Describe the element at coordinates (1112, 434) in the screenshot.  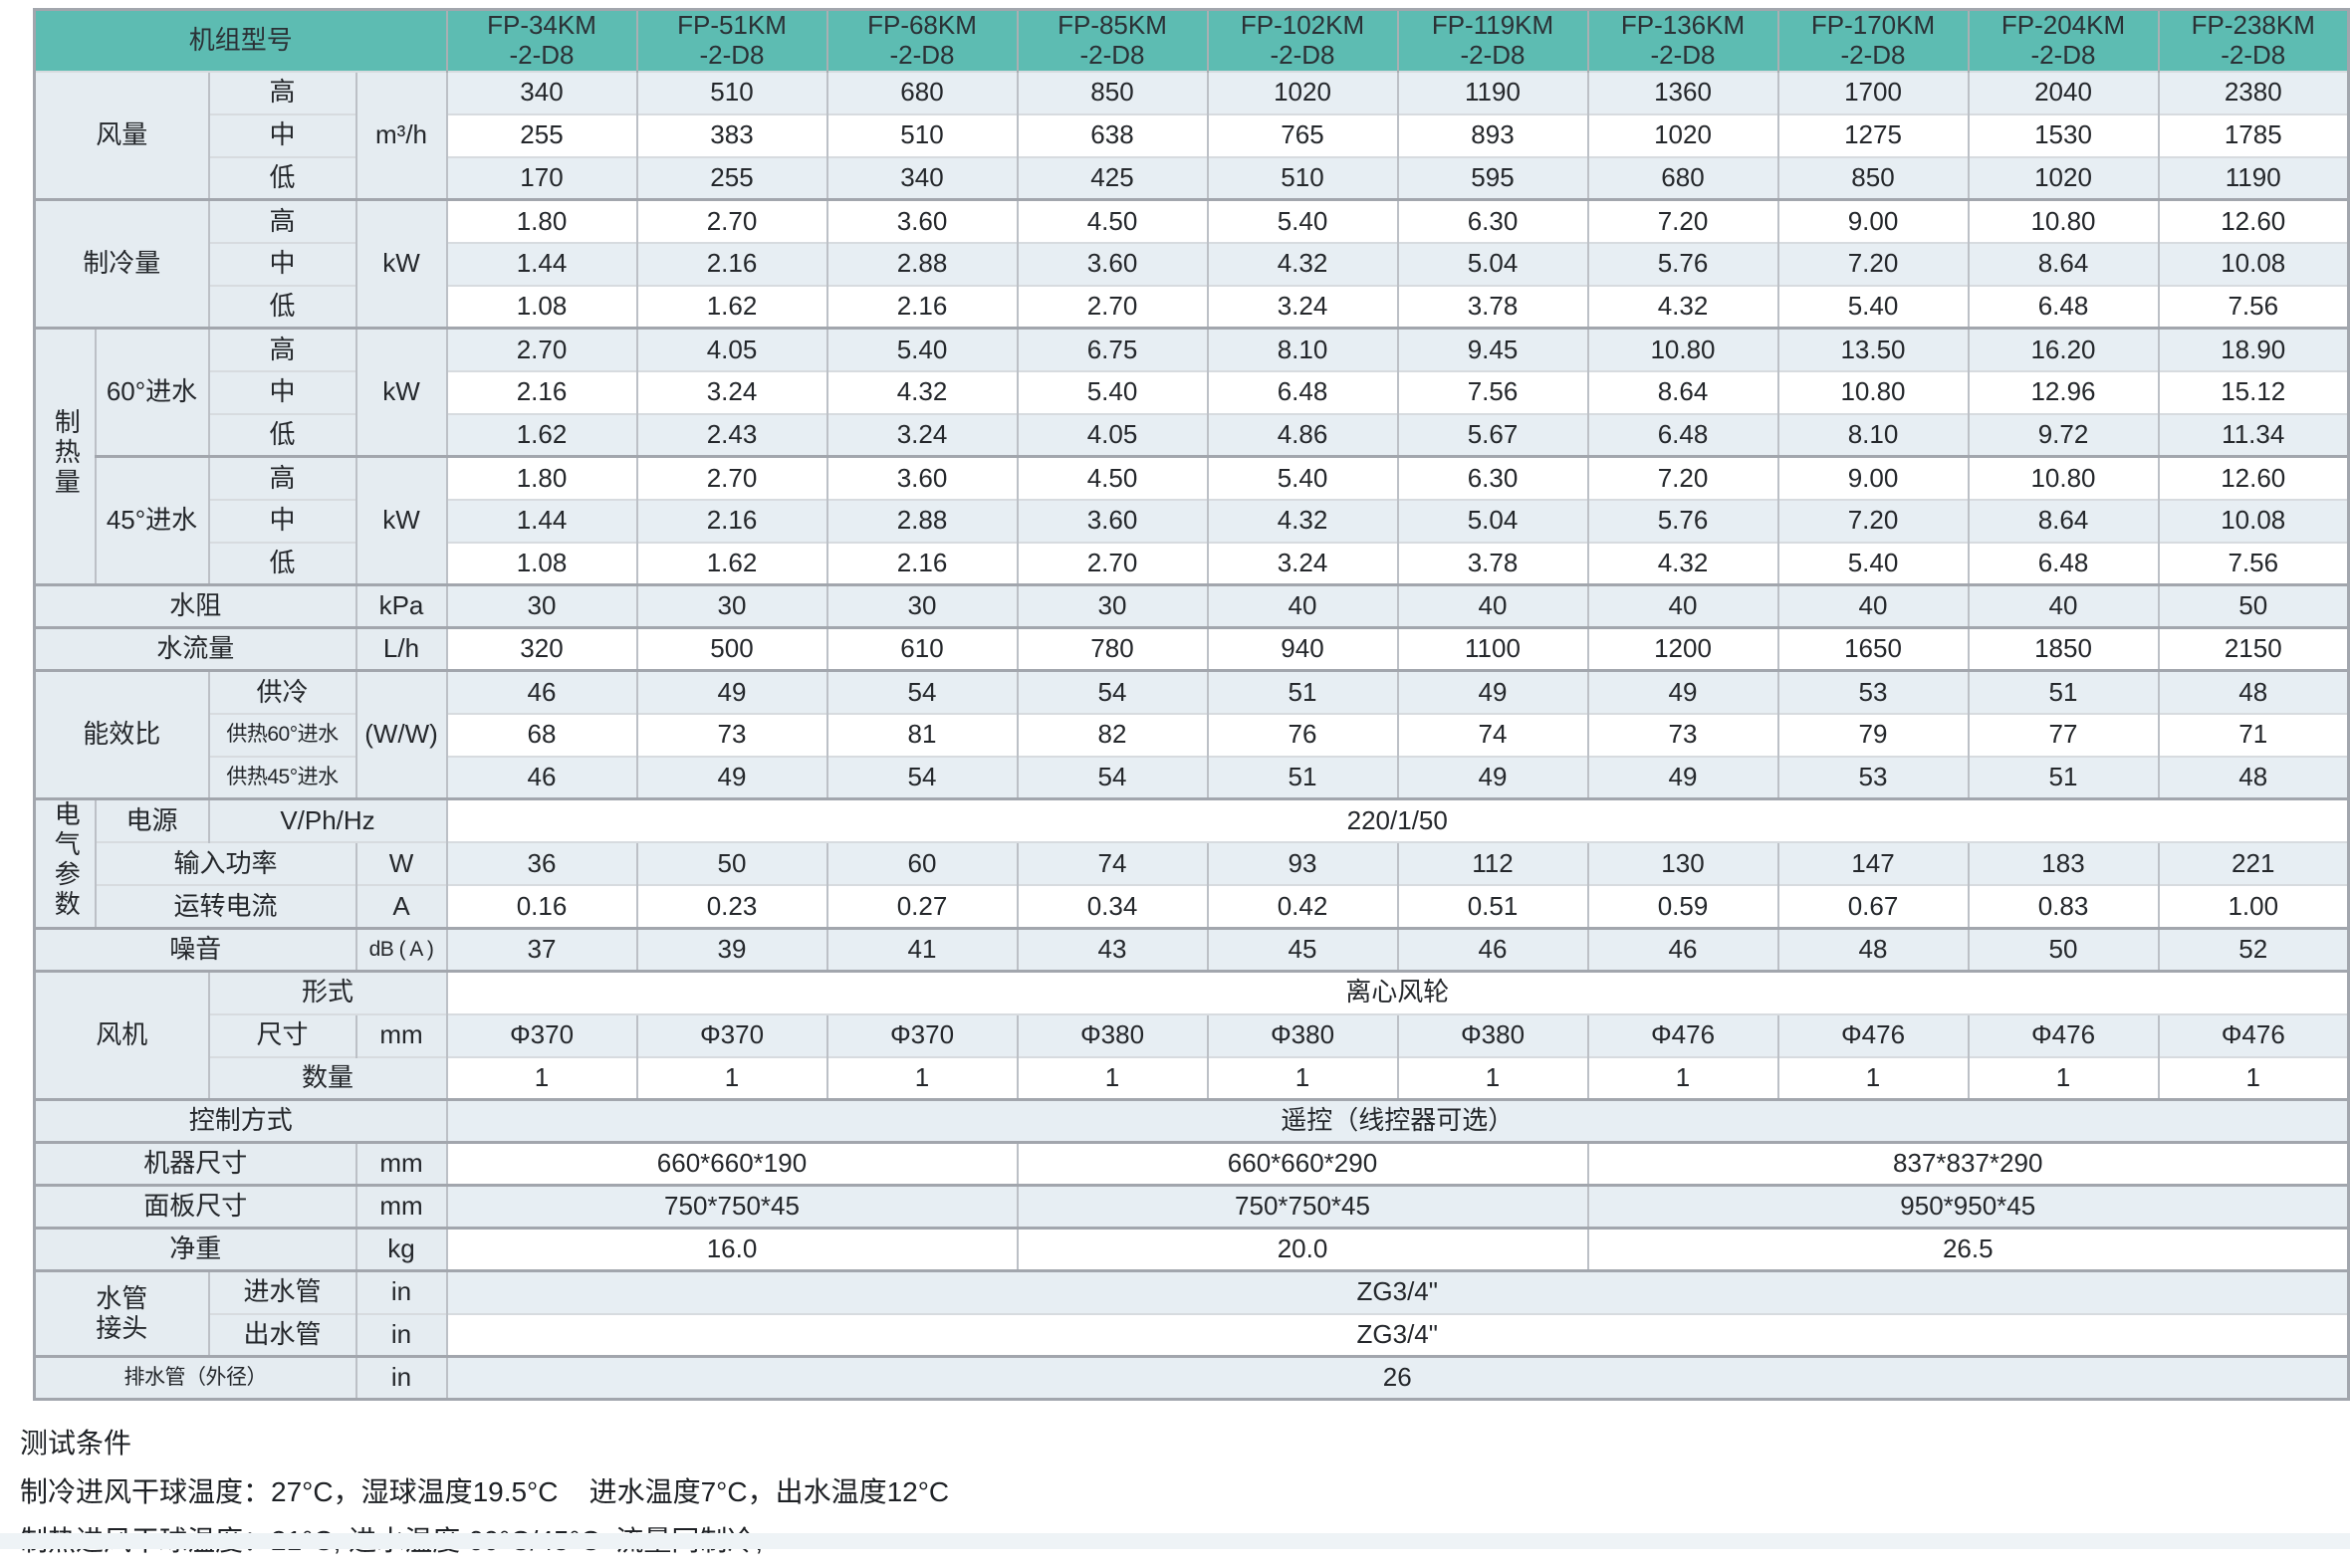
I see `data-cell: 4.05` at that location.